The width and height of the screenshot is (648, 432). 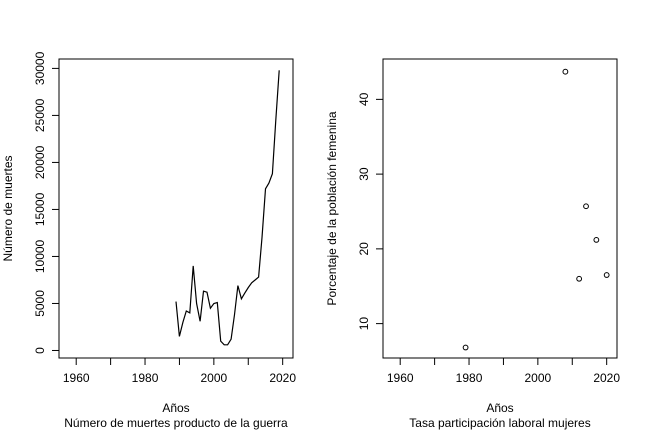 I want to click on y-tick-label: 10, so click(x=364, y=324).